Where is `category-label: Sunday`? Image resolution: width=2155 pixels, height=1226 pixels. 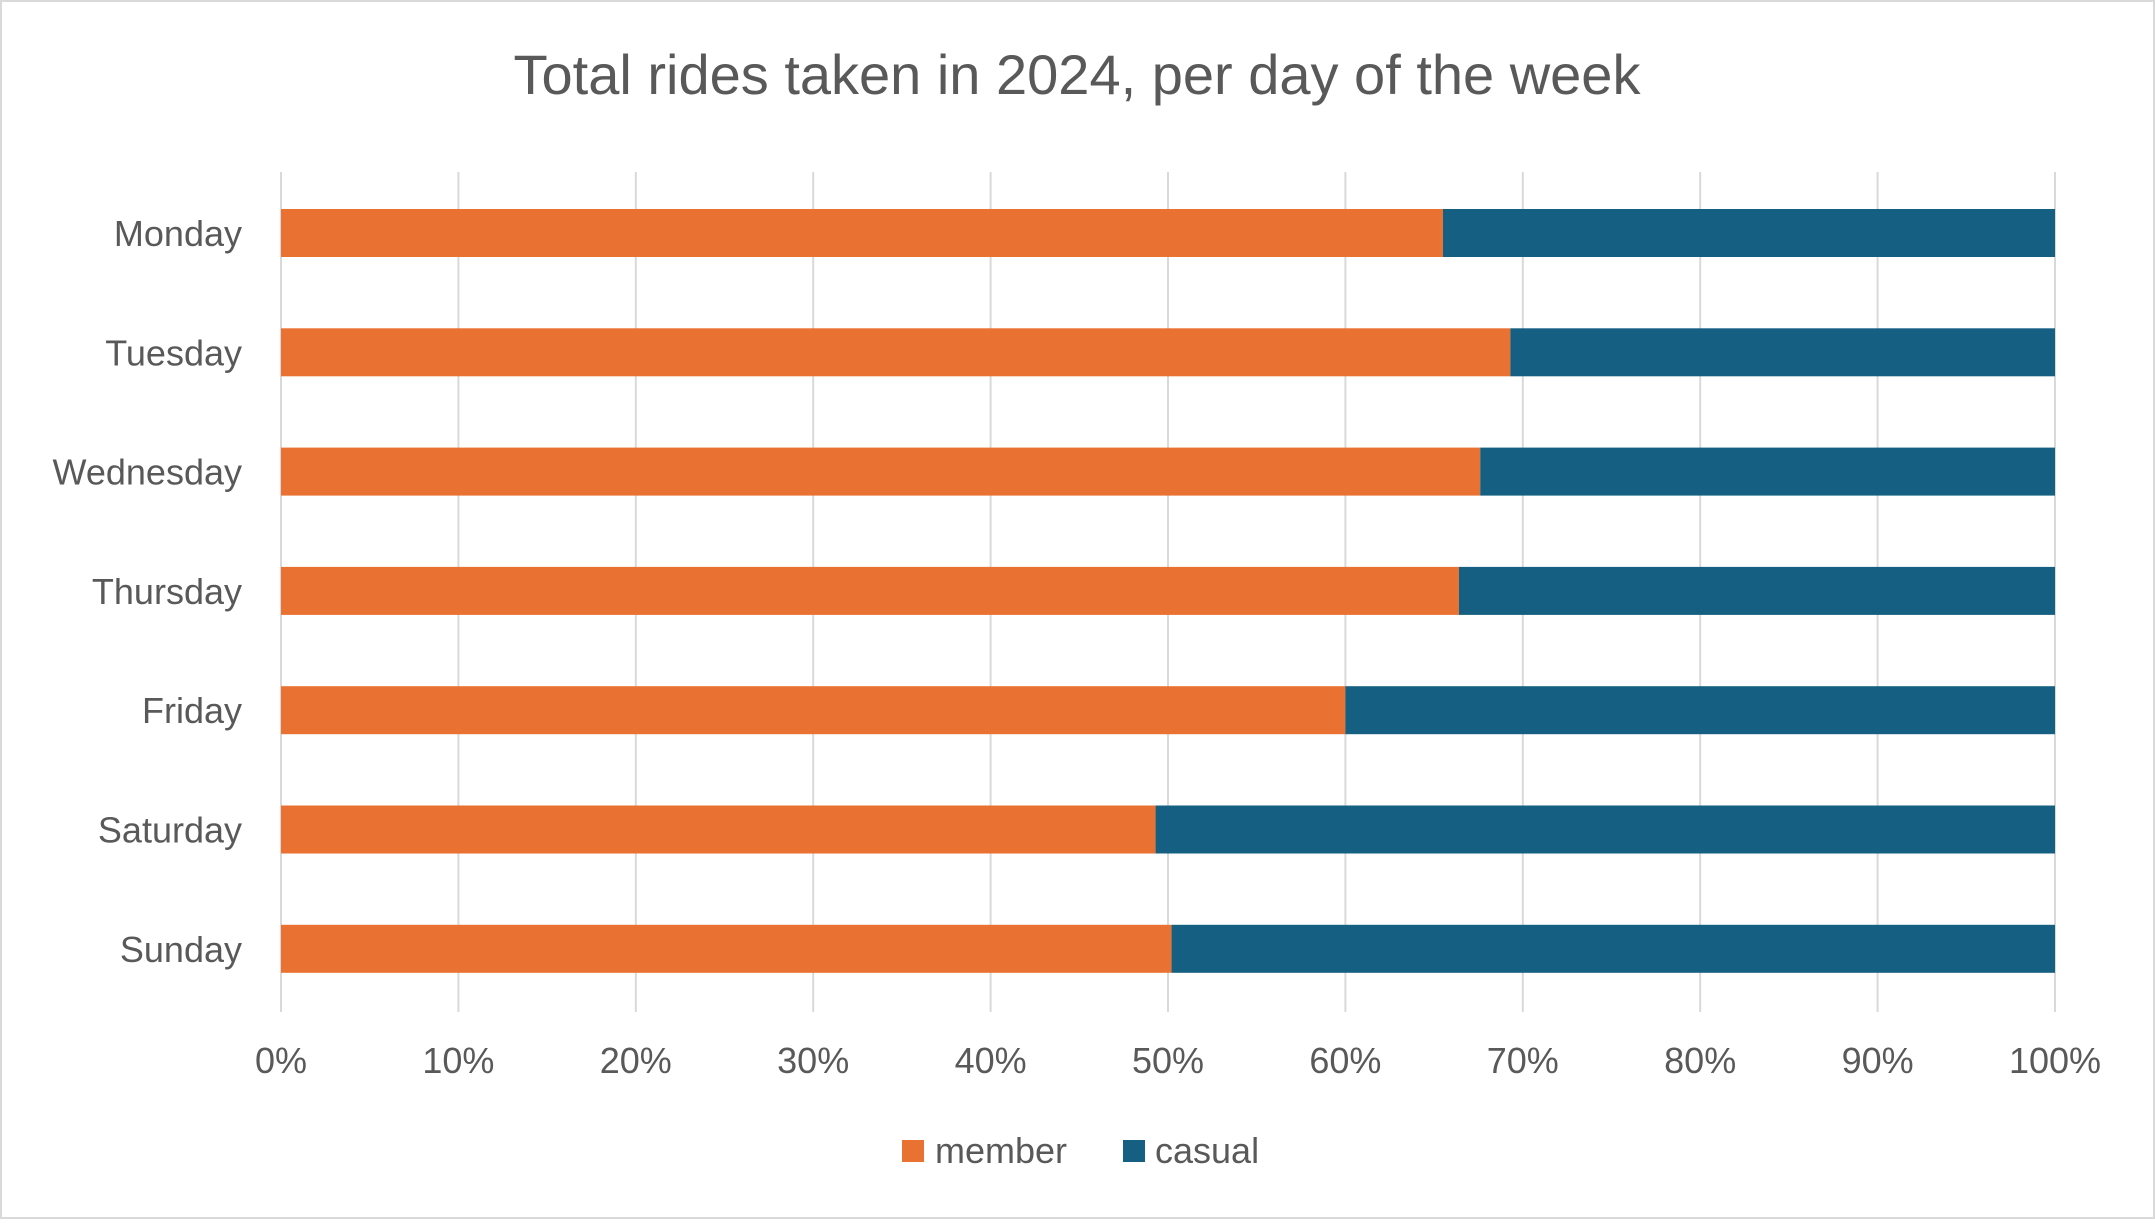
category-label: Sunday is located at coordinates (181, 949).